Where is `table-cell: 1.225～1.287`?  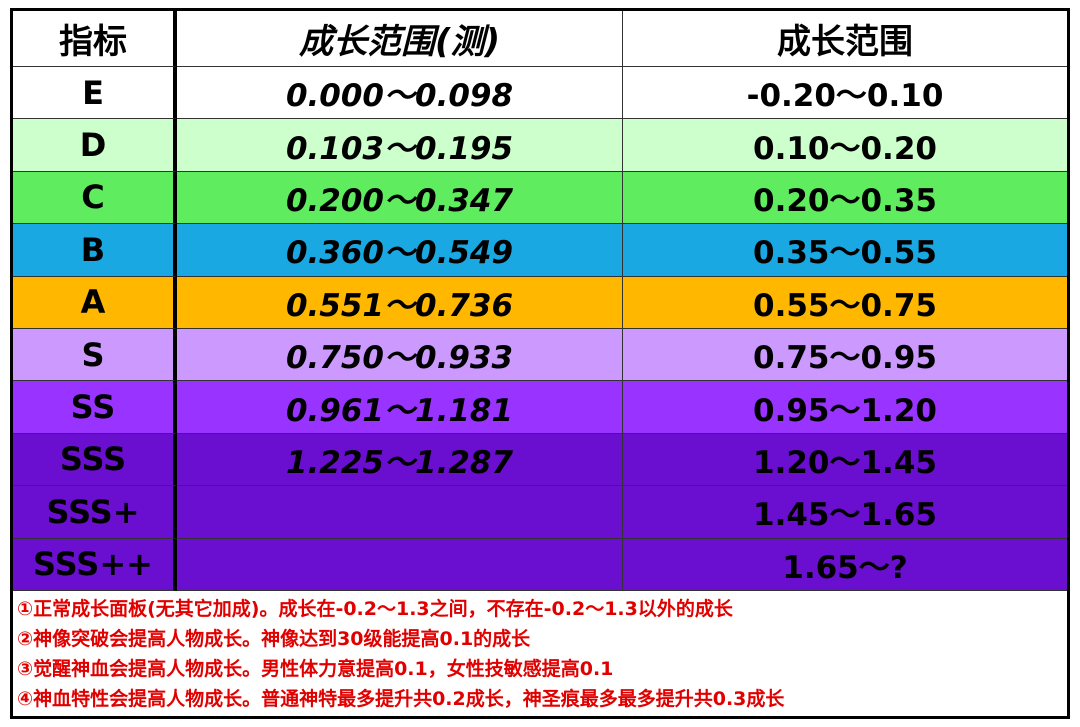 table-cell: 1.225～1.287 is located at coordinates (400, 460).